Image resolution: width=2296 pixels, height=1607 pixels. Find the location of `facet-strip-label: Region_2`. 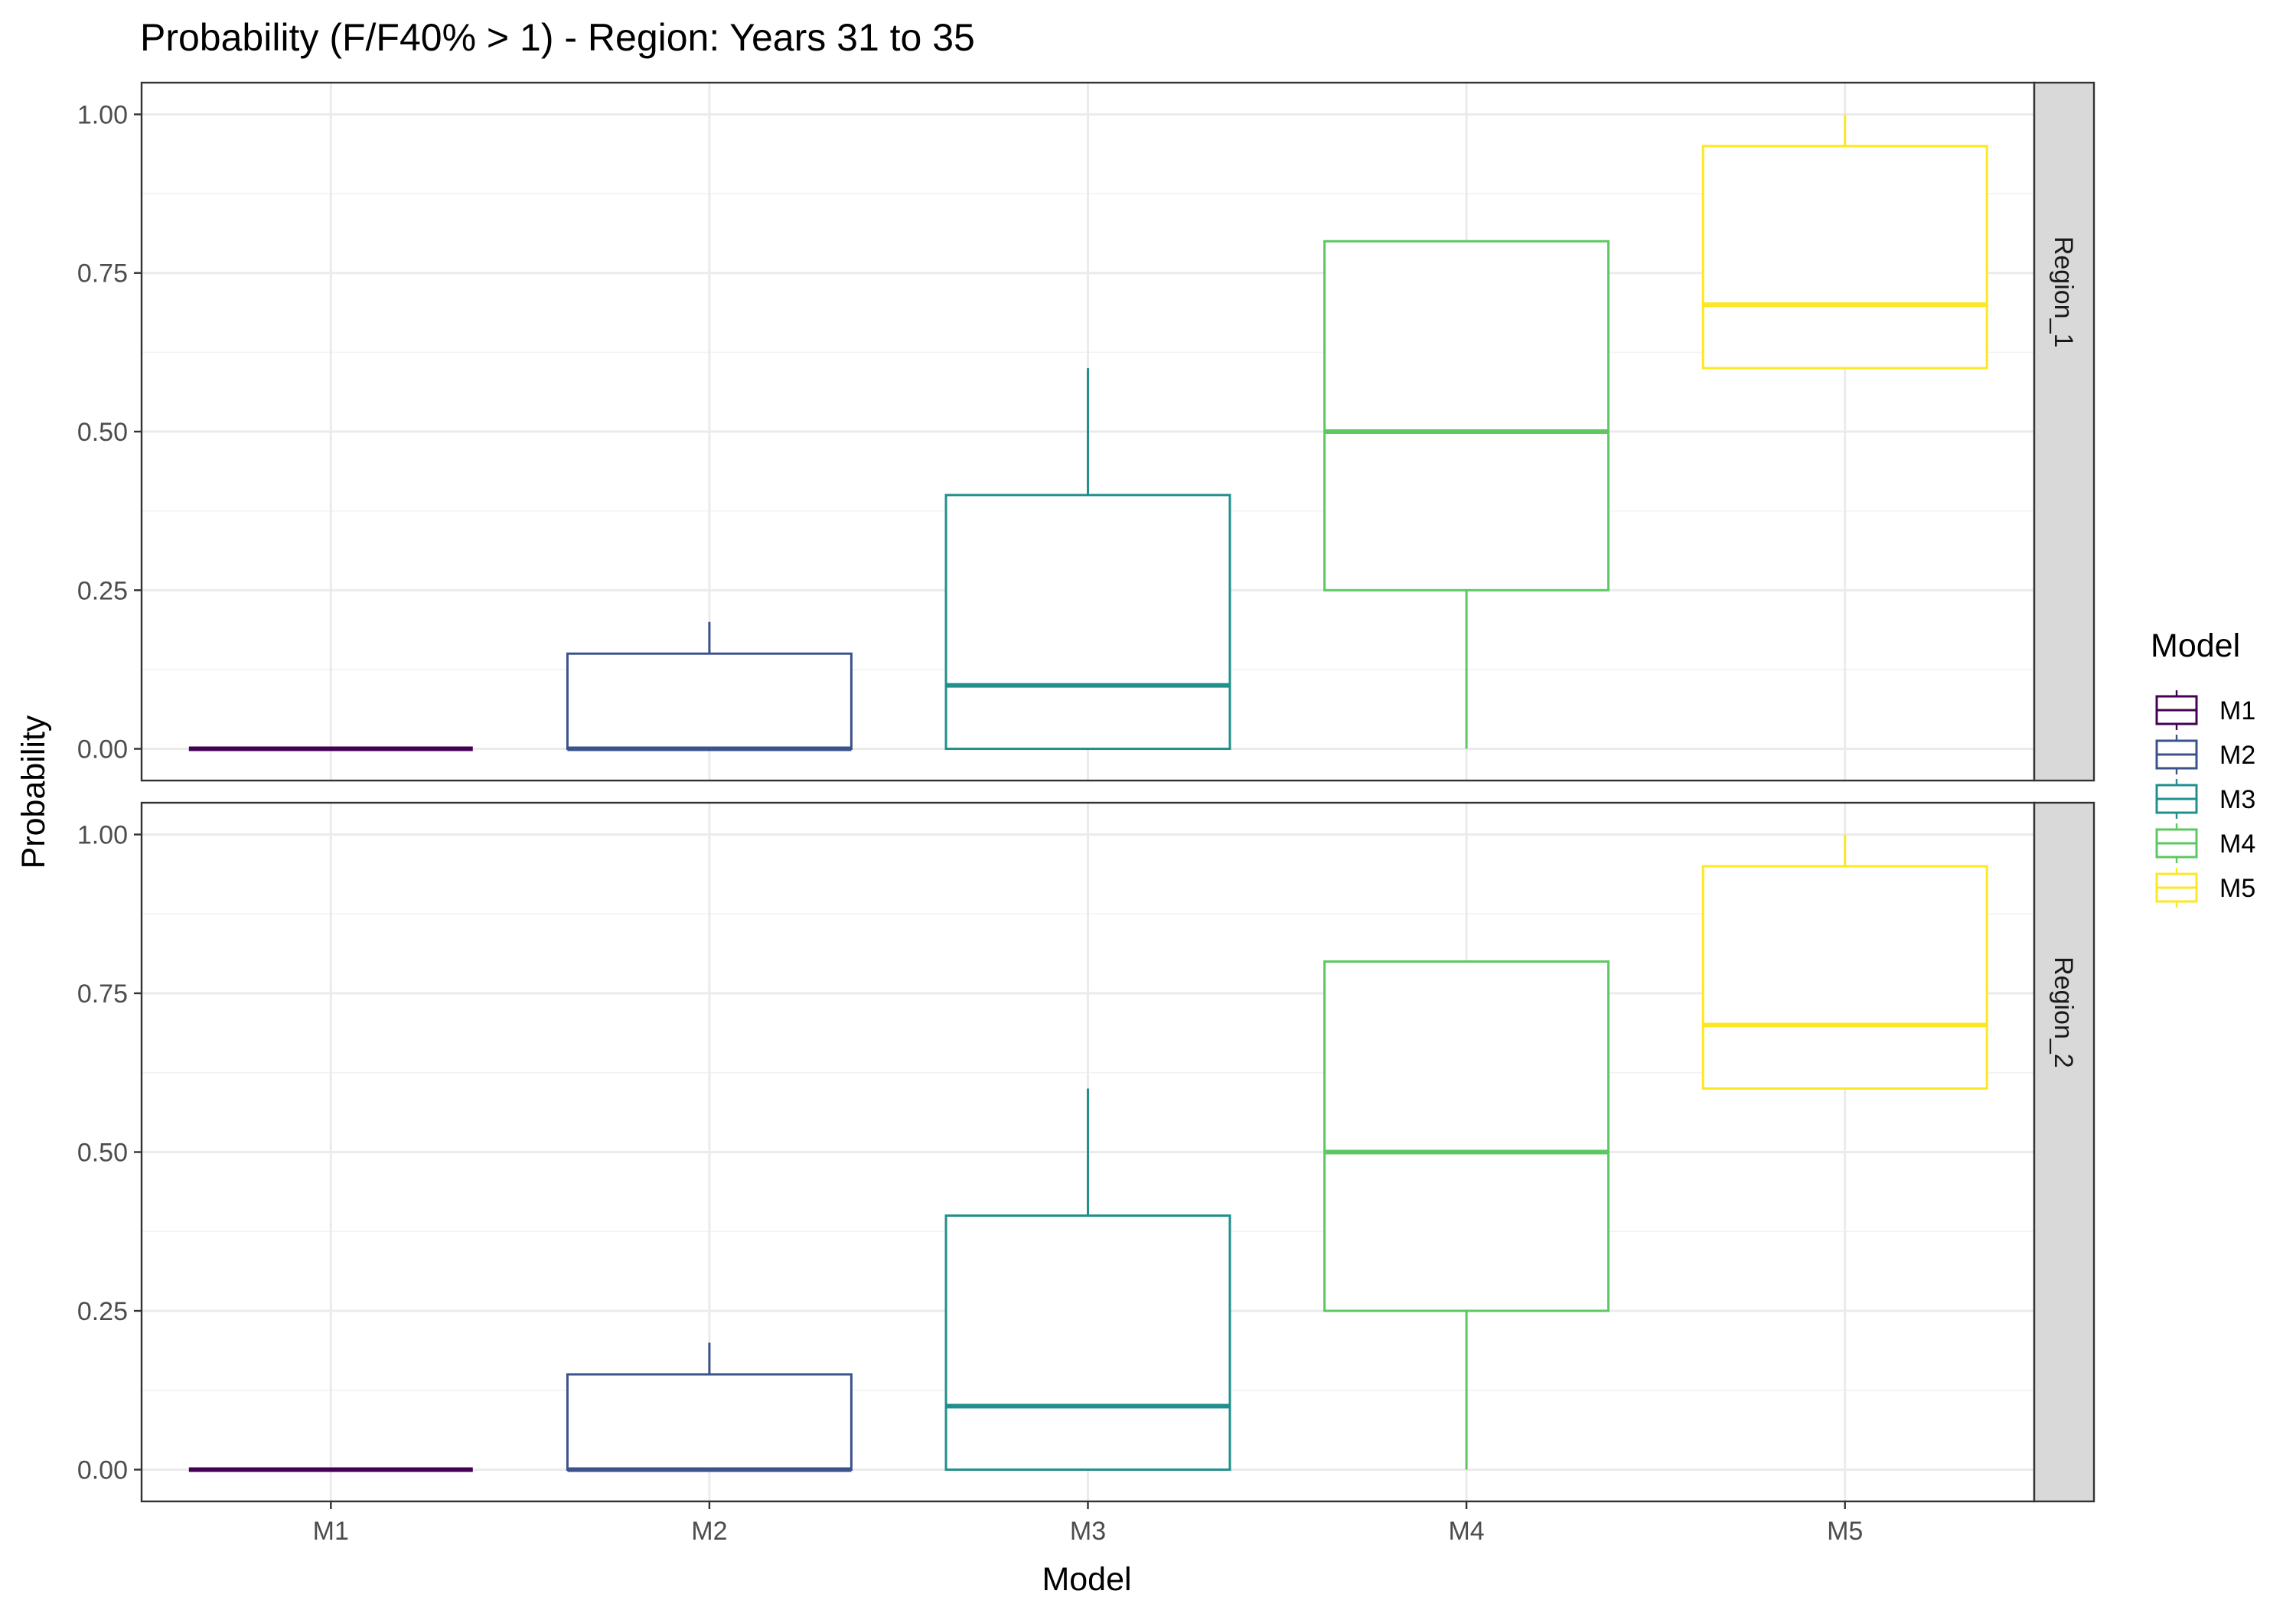

facet-strip-label: Region_2 is located at coordinates (2063, 1012).